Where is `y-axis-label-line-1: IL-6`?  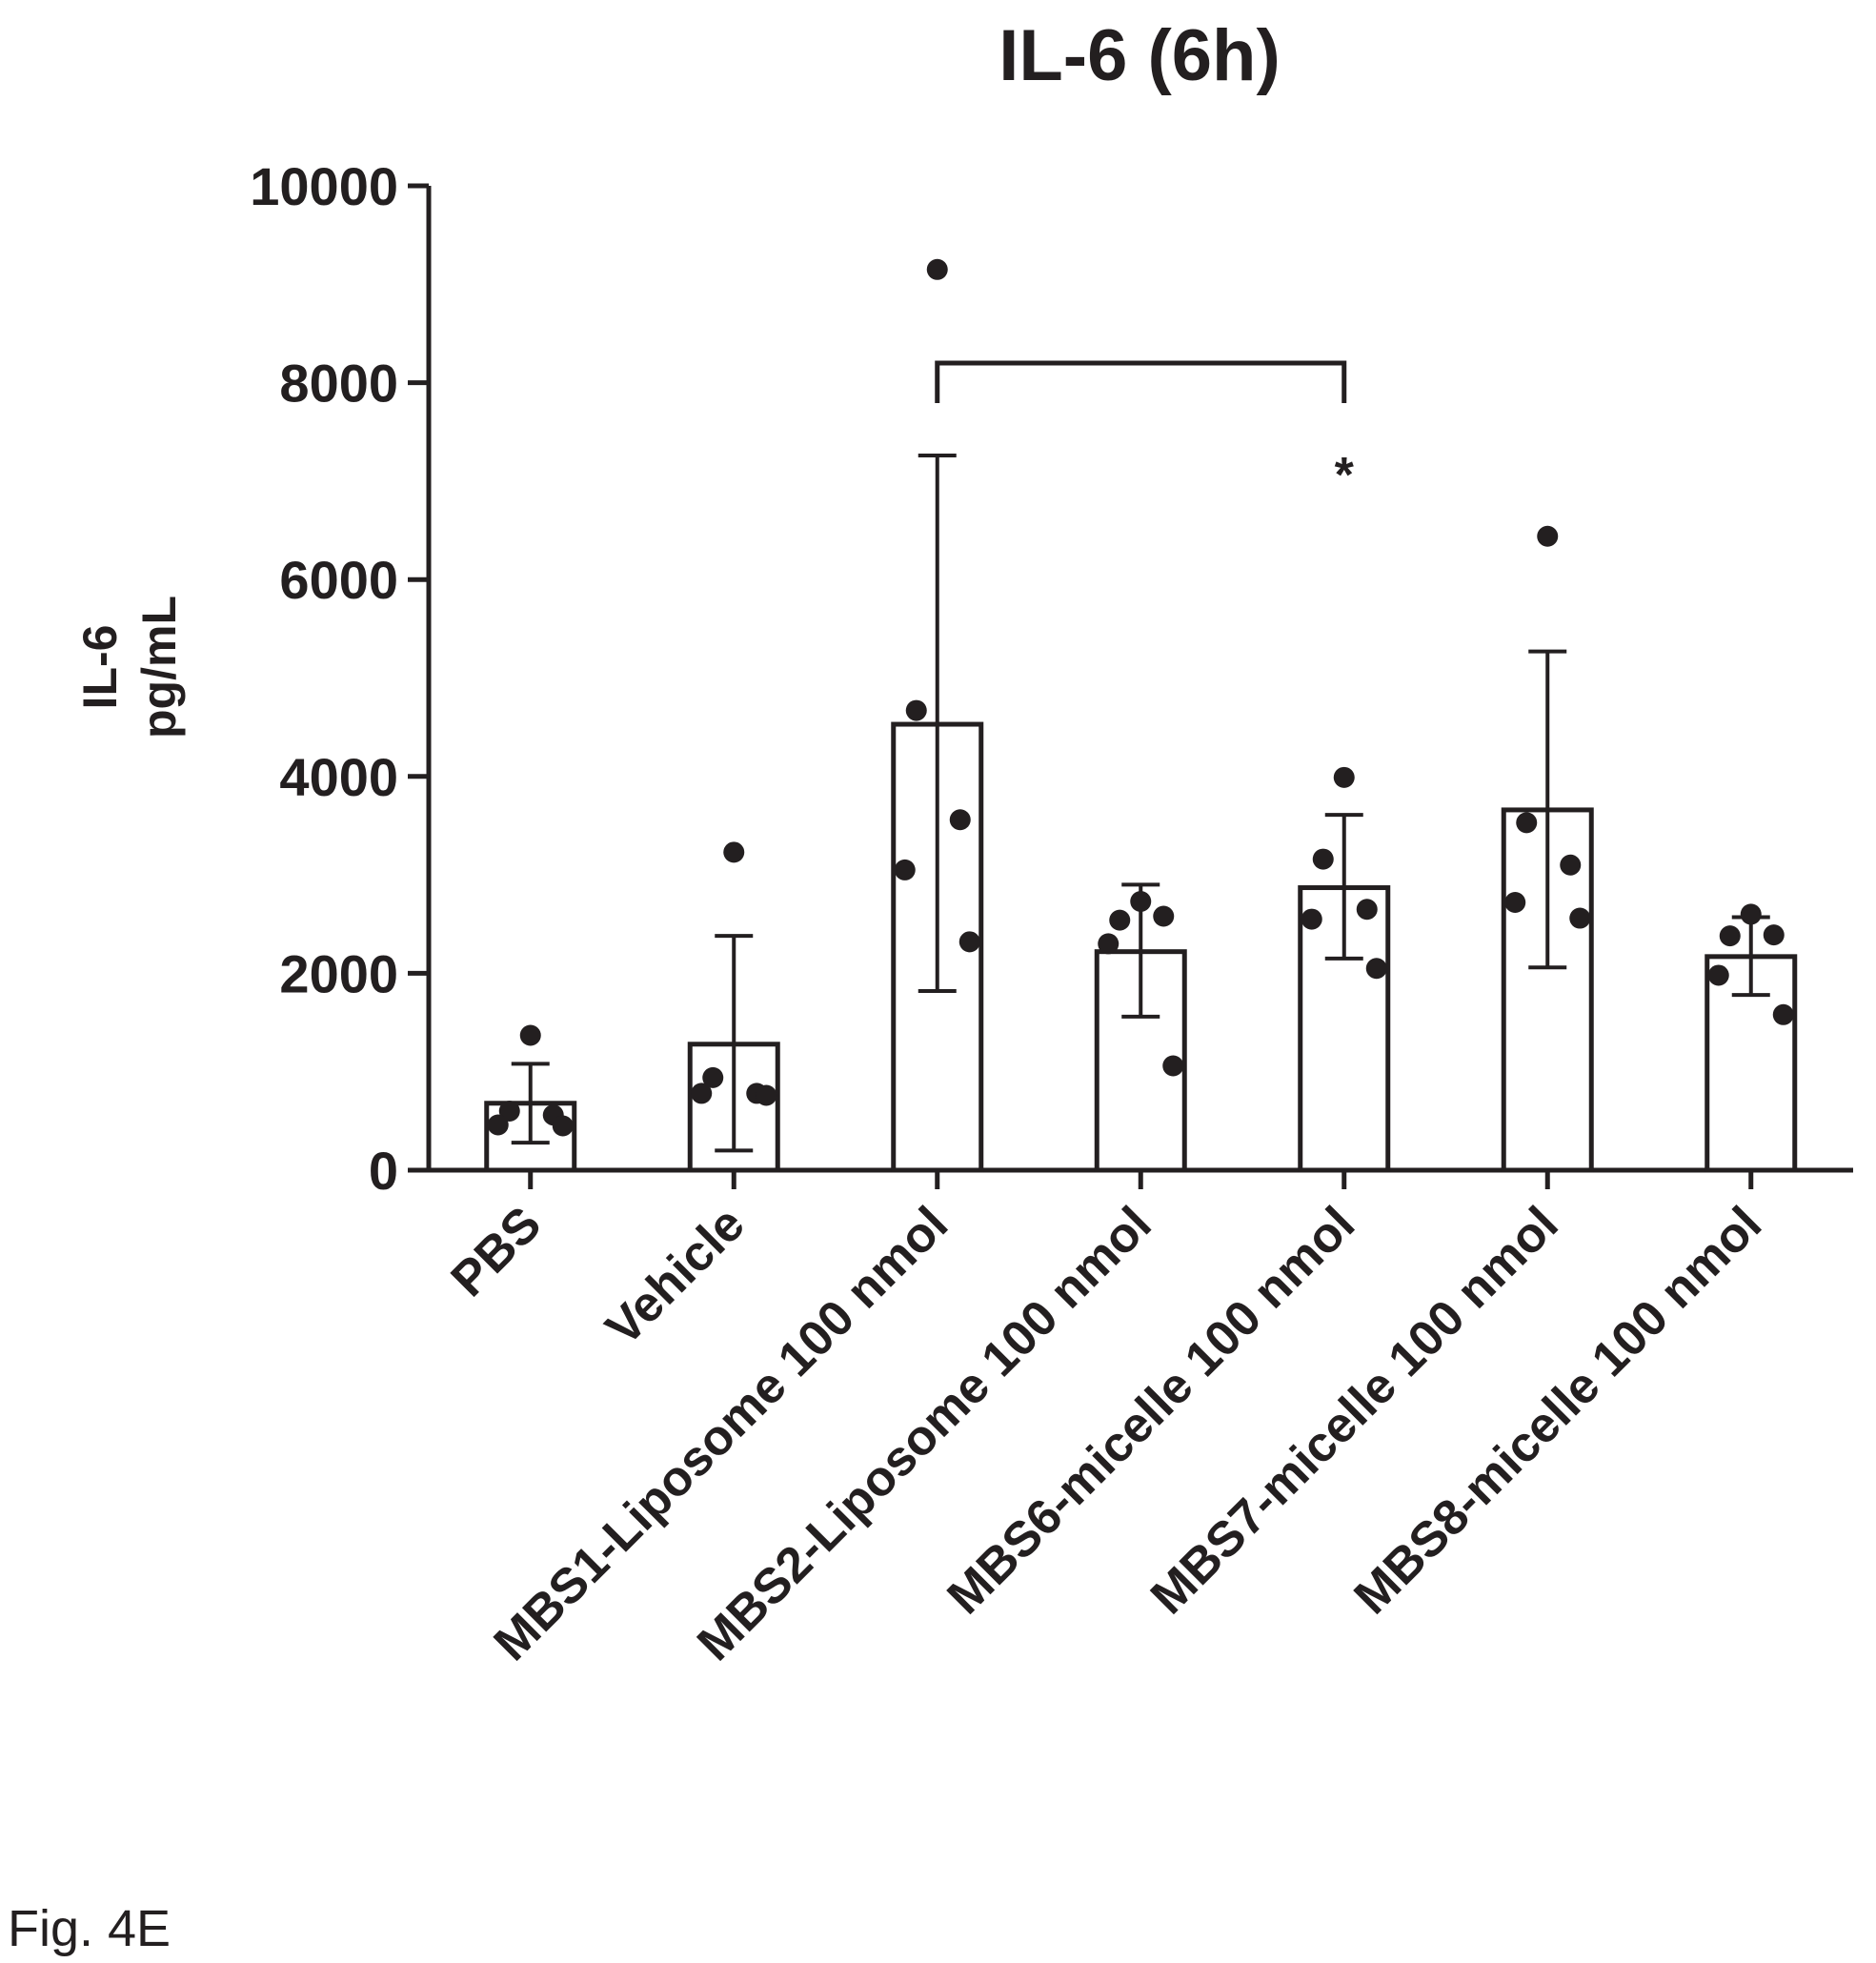
y-axis-label-line-1: IL-6 is located at coordinates (100, 667).